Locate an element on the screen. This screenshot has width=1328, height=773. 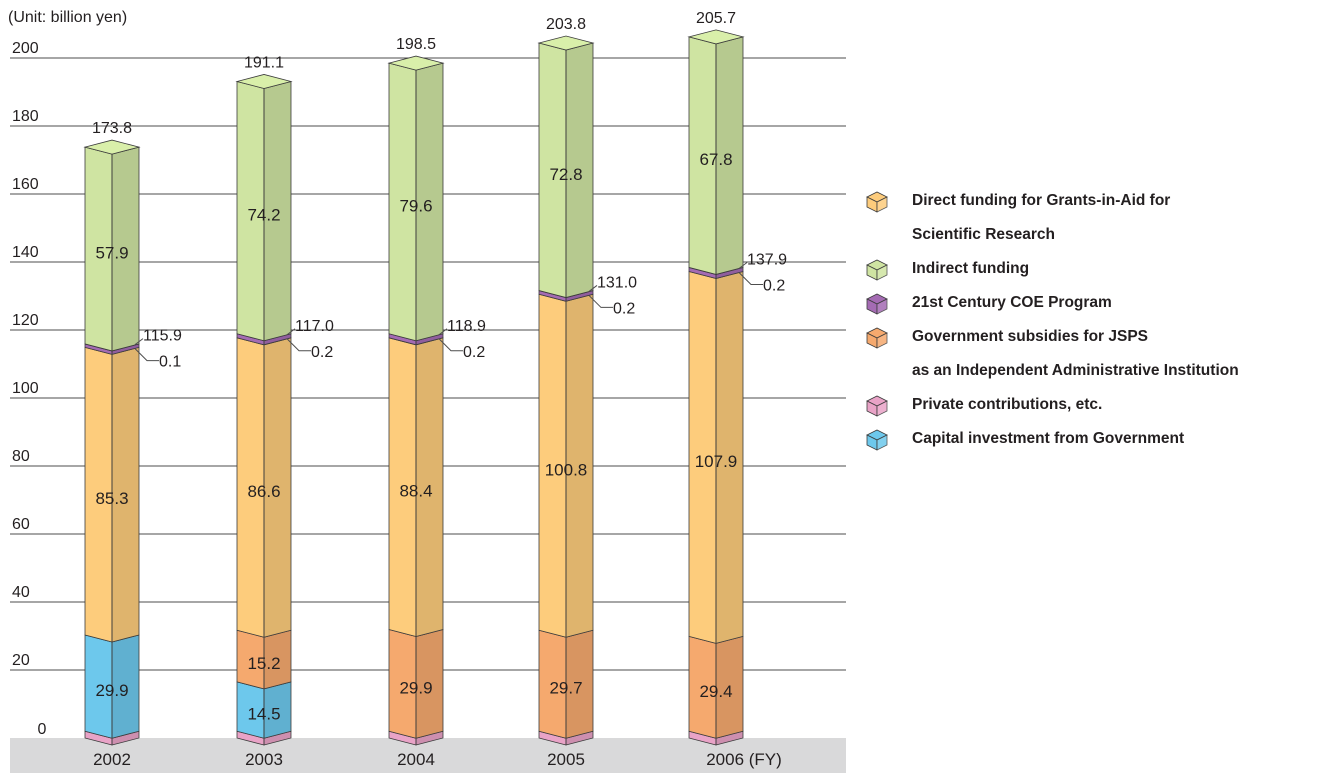
segment-label: 15.2 is located at coordinates (263, 663).